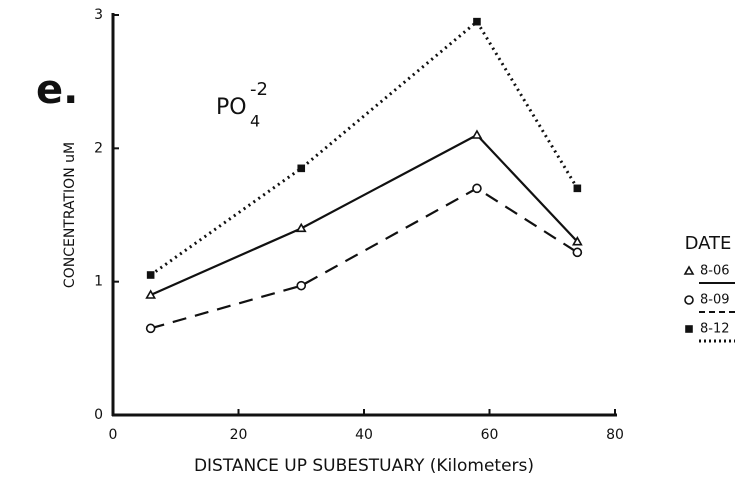 This screenshot has width=741, height=489. What do you see at coordinates (715, 271) in the screenshot?
I see `legend-label: 8-06` at bounding box center [715, 271].